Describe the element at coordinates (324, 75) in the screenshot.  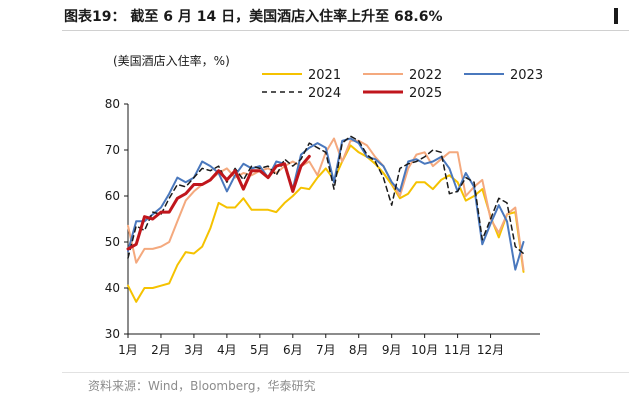
I see `legend-label-2021: 2021` at that location.